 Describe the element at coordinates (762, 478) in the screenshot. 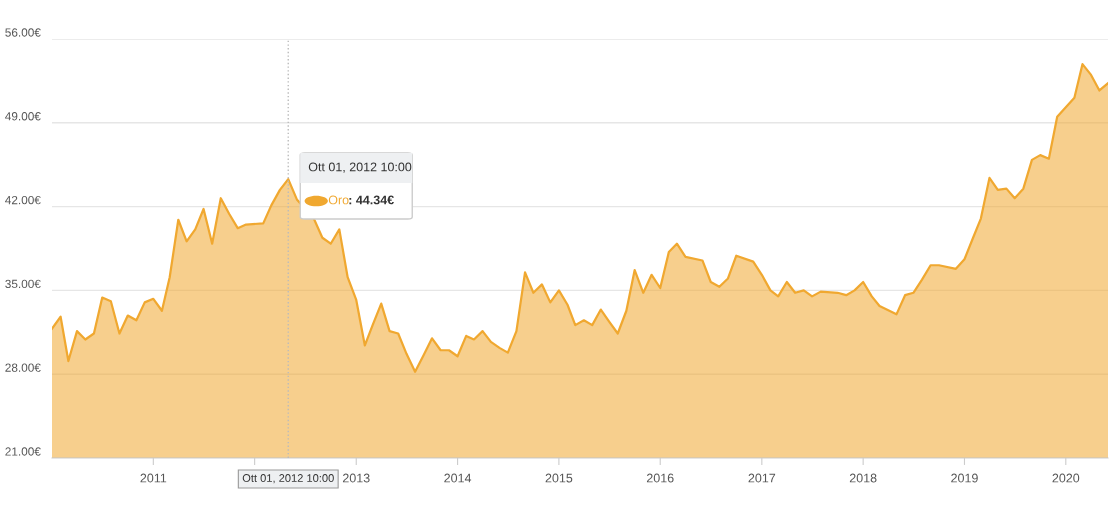

I see `x-tick-label: 2017` at that location.